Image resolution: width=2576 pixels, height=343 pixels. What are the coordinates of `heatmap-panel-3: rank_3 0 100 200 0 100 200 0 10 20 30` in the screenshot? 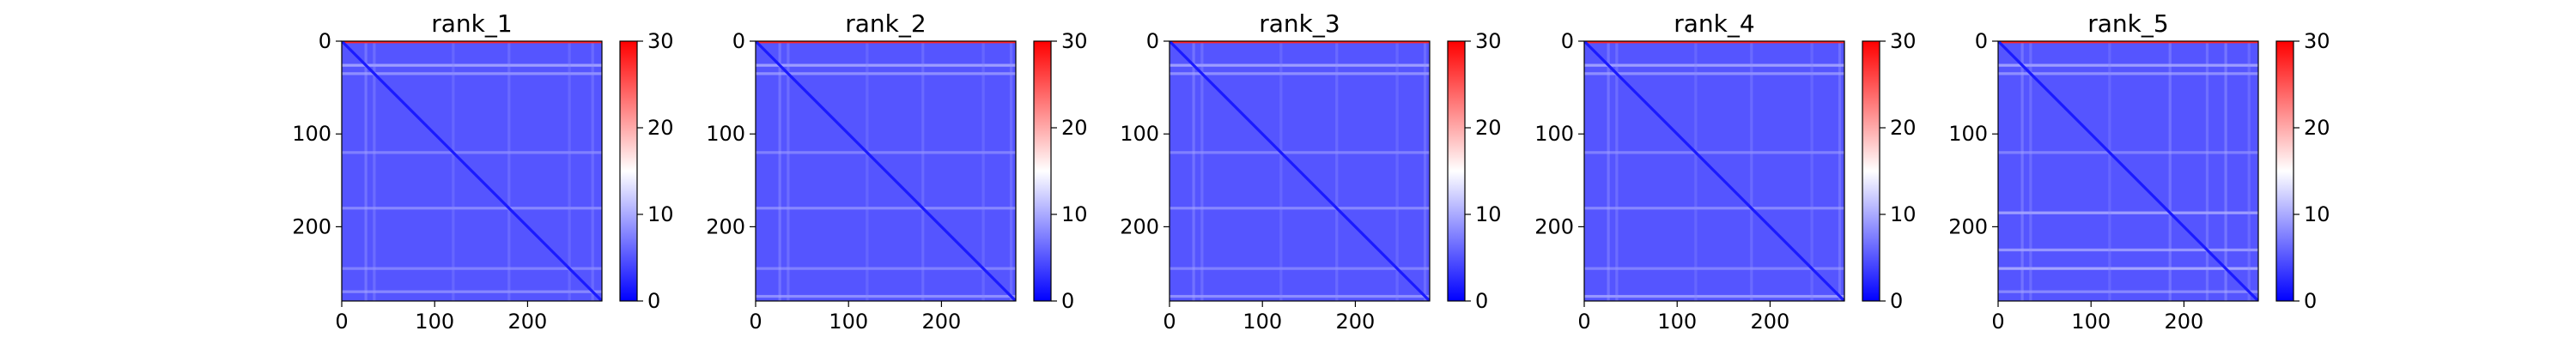 It's located at (1310, 171).